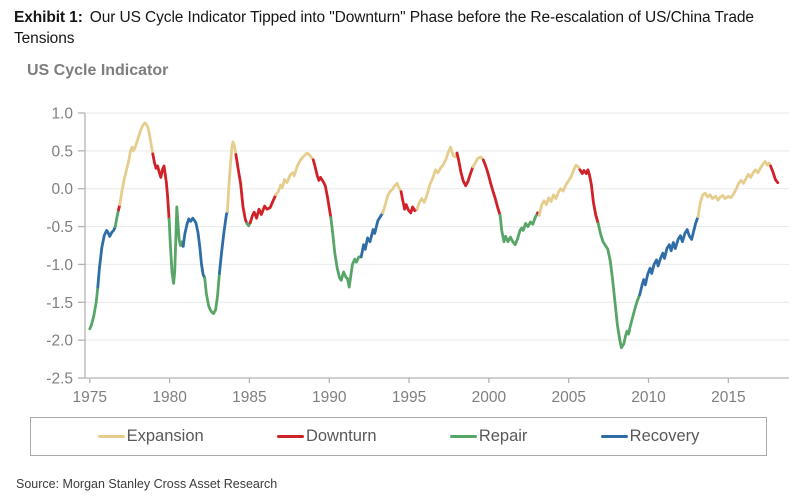 This screenshot has width=800, height=504. I want to click on y-tick-label: -2.5, so click(59, 379).